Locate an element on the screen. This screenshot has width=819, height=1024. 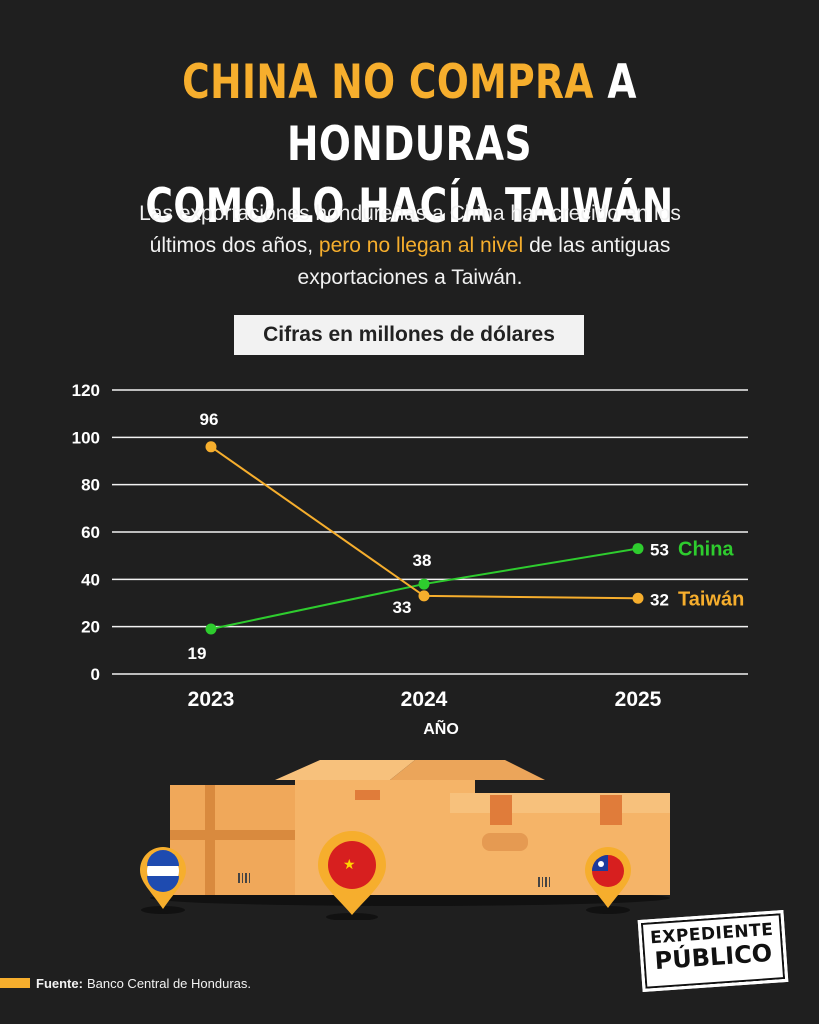
y-tick-label: 0 is located at coordinates (95, 674).